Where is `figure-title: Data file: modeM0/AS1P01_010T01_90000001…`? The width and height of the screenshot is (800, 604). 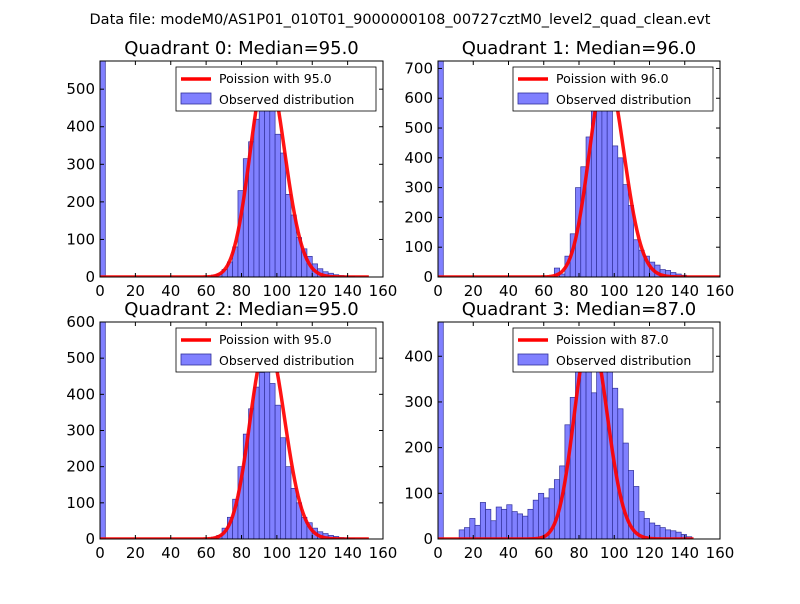 figure-title: Data file: modeM0/AS1P01_010T01_90000001… is located at coordinates (400, 20).